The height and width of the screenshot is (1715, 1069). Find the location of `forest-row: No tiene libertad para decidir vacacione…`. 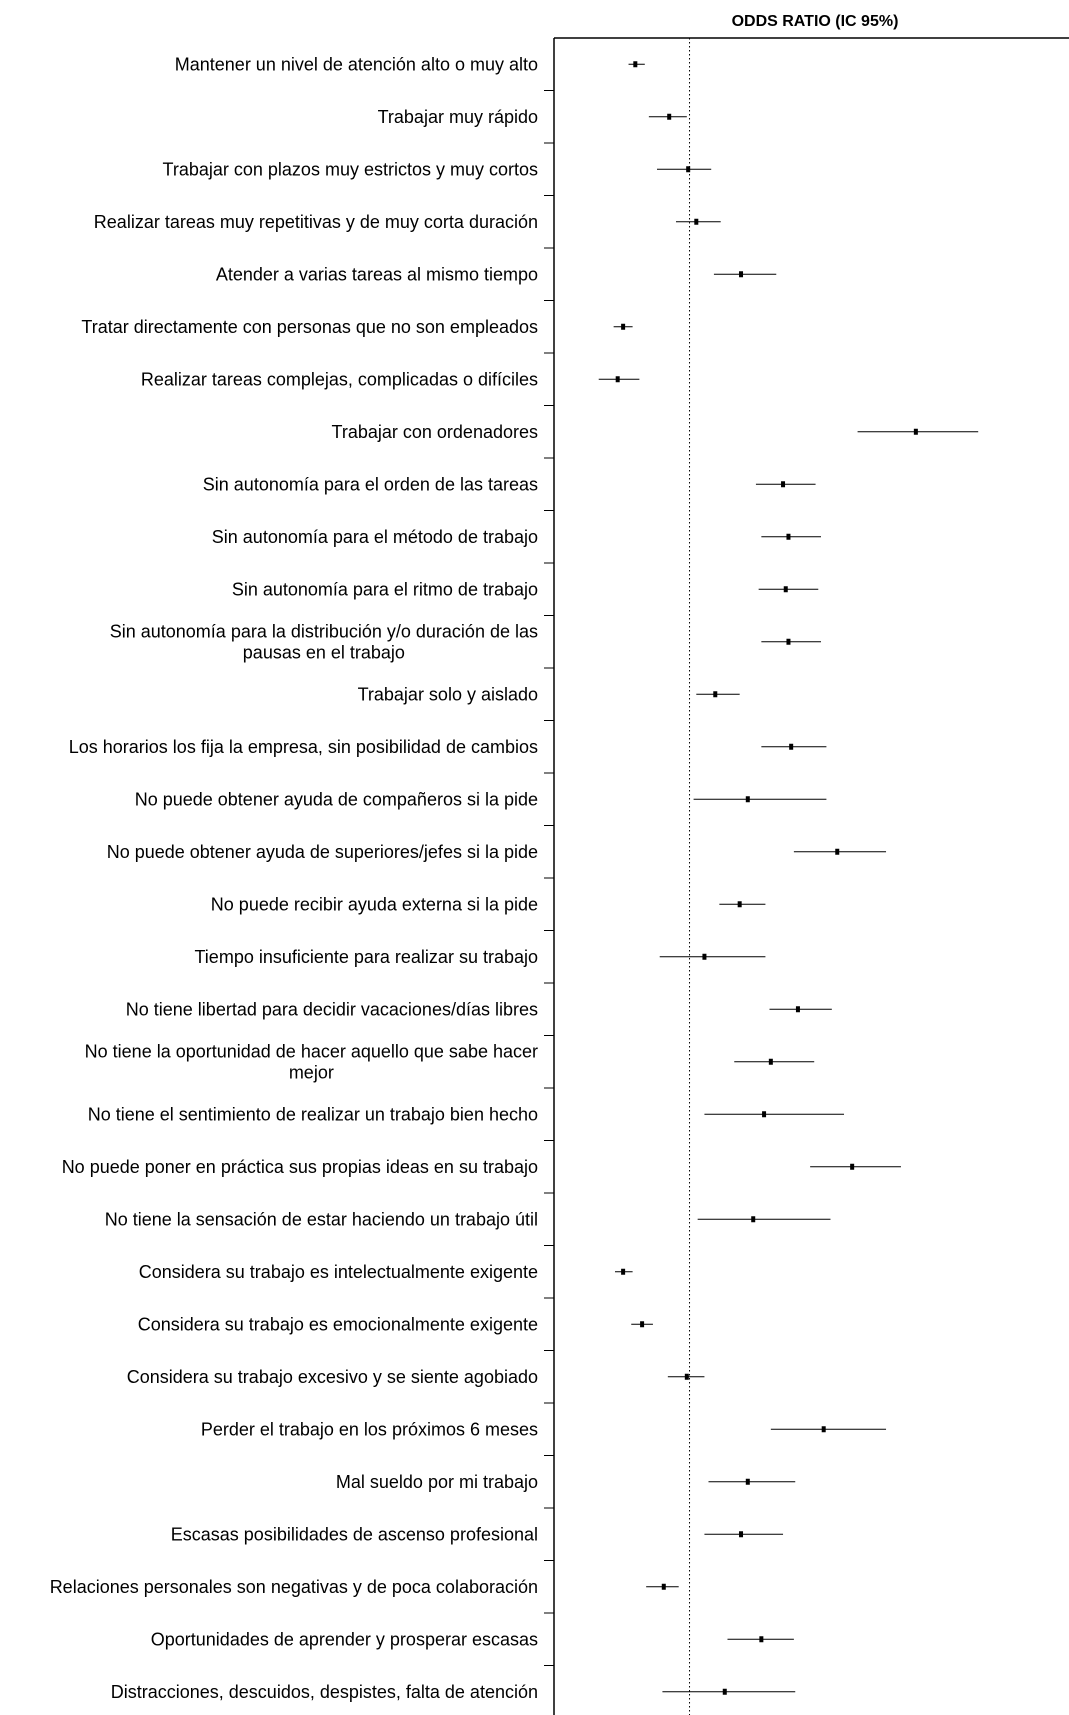

forest-row: No tiene libertad para decidir vacacione… is located at coordinates (479, 1017).